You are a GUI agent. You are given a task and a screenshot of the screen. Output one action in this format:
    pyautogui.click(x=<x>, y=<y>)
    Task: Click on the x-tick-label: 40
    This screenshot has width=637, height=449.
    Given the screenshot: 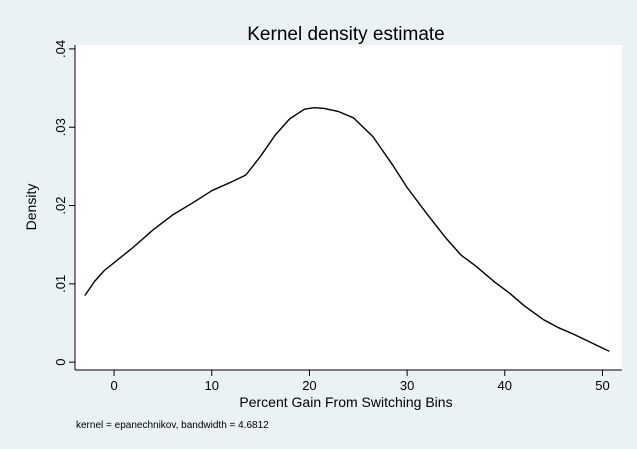 What is the action you would take?
    pyautogui.click(x=505, y=385)
    